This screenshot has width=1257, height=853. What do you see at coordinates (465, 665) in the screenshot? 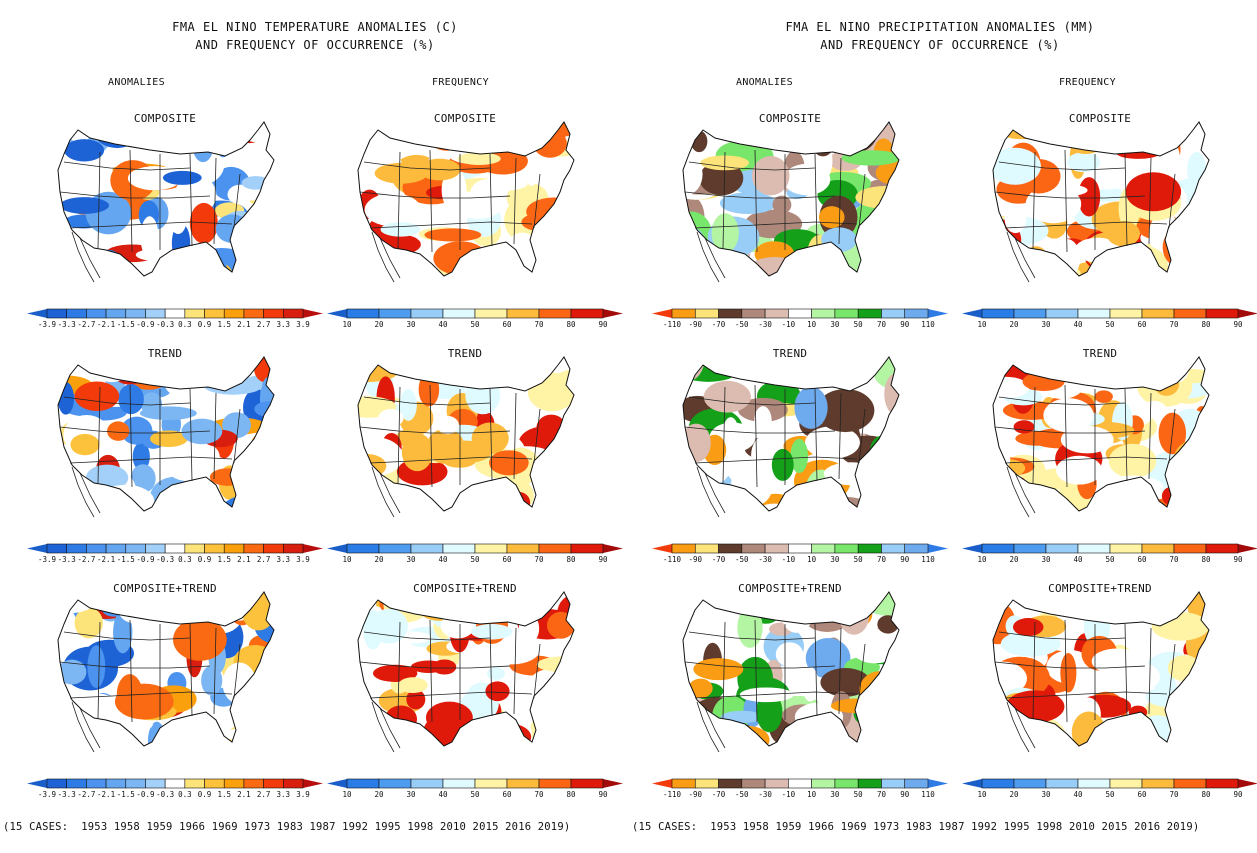
I see `map-panel-temperature-frequency-composite-plus-trend: COMPOSITE+TREND` at bounding box center [465, 665].